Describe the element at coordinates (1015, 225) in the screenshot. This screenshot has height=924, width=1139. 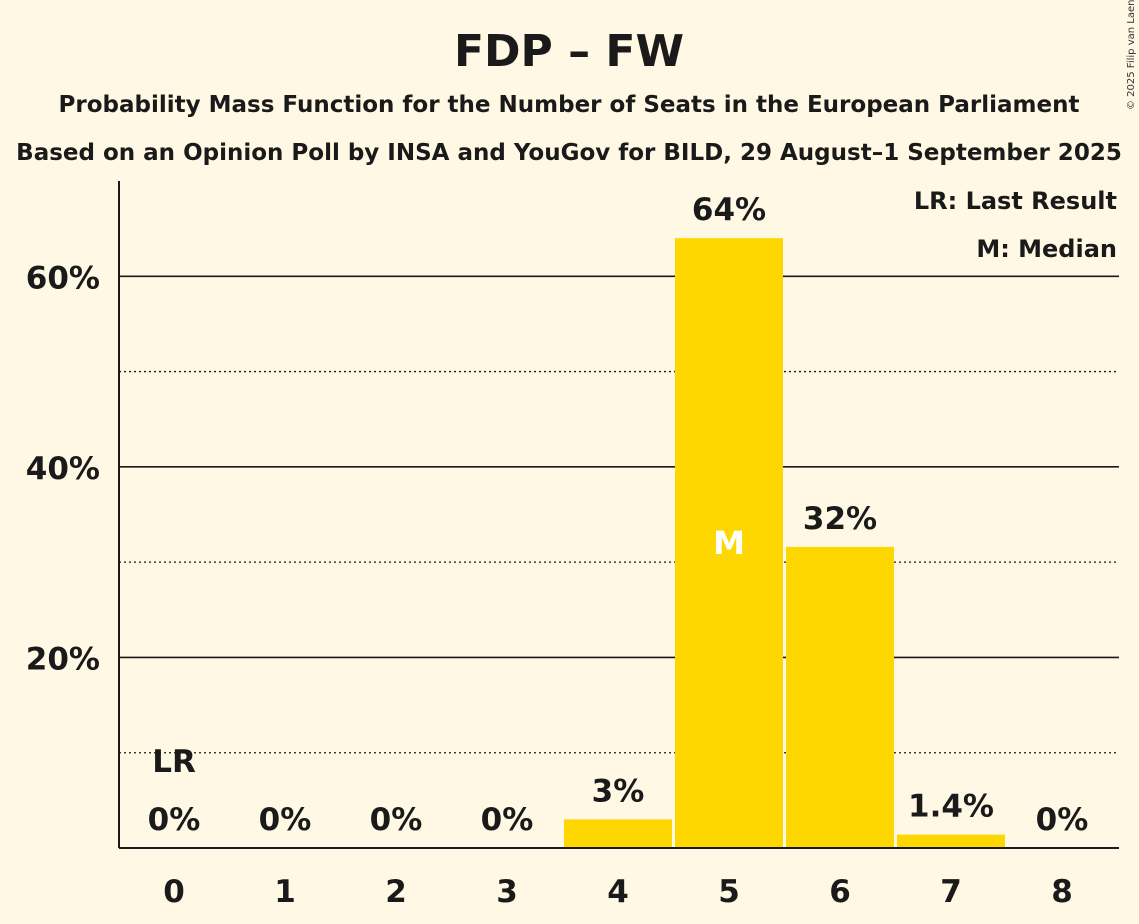
I see `legend: LR: Last Result M: Median` at that location.